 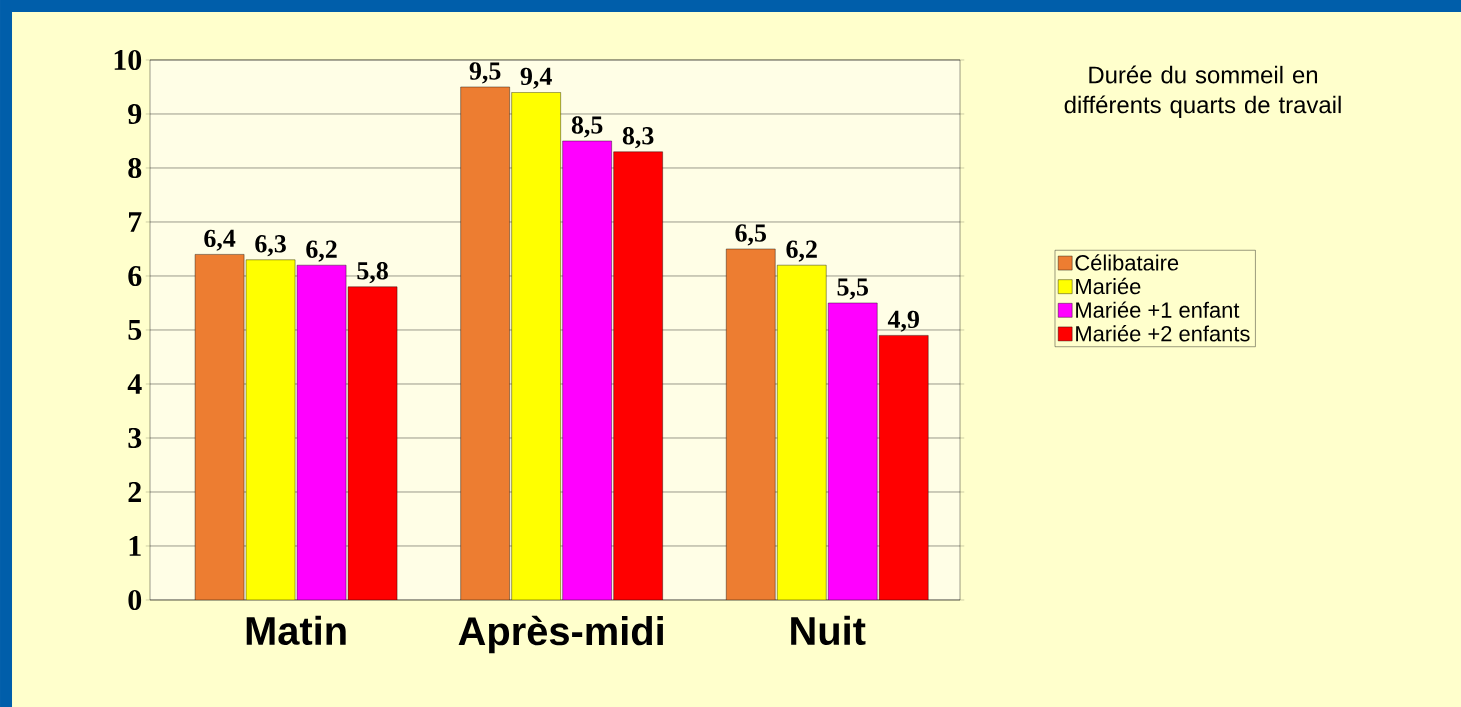 I want to click on y-tick-label: 6, so click(x=135, y=276).